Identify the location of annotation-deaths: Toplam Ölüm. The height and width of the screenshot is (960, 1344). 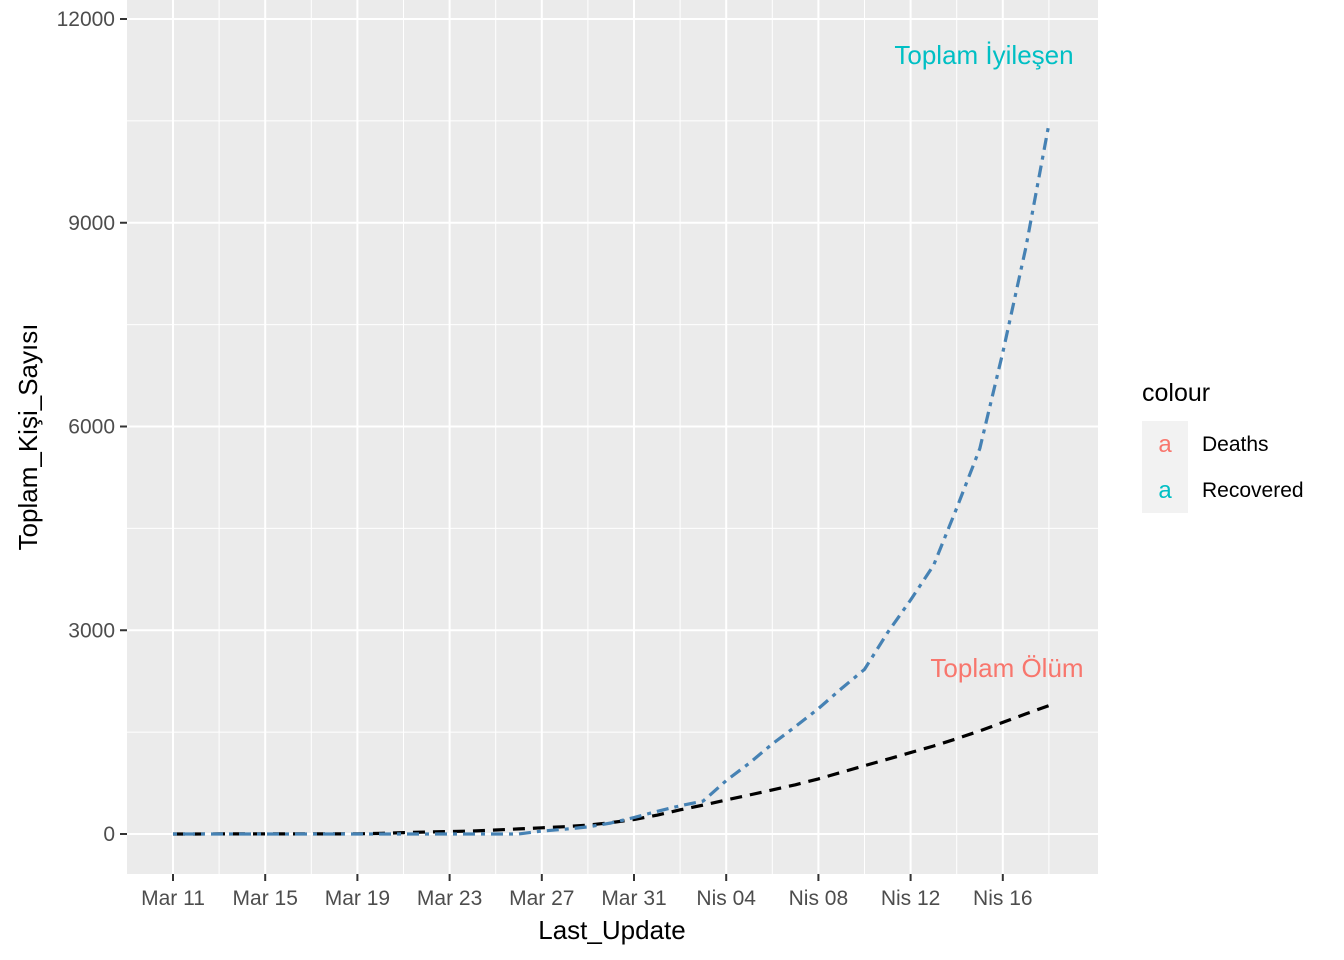
(1006, 668).